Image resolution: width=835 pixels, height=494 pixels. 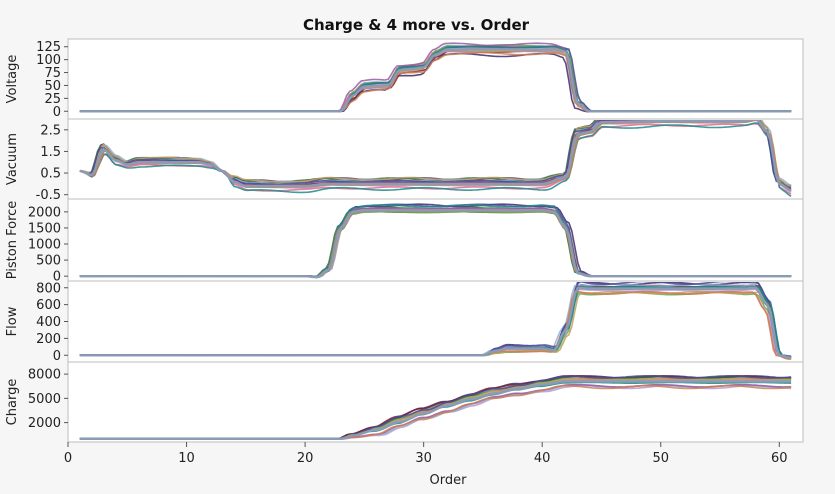 I want to click on y-tick-label: 1500, so click(x=44, y=228).